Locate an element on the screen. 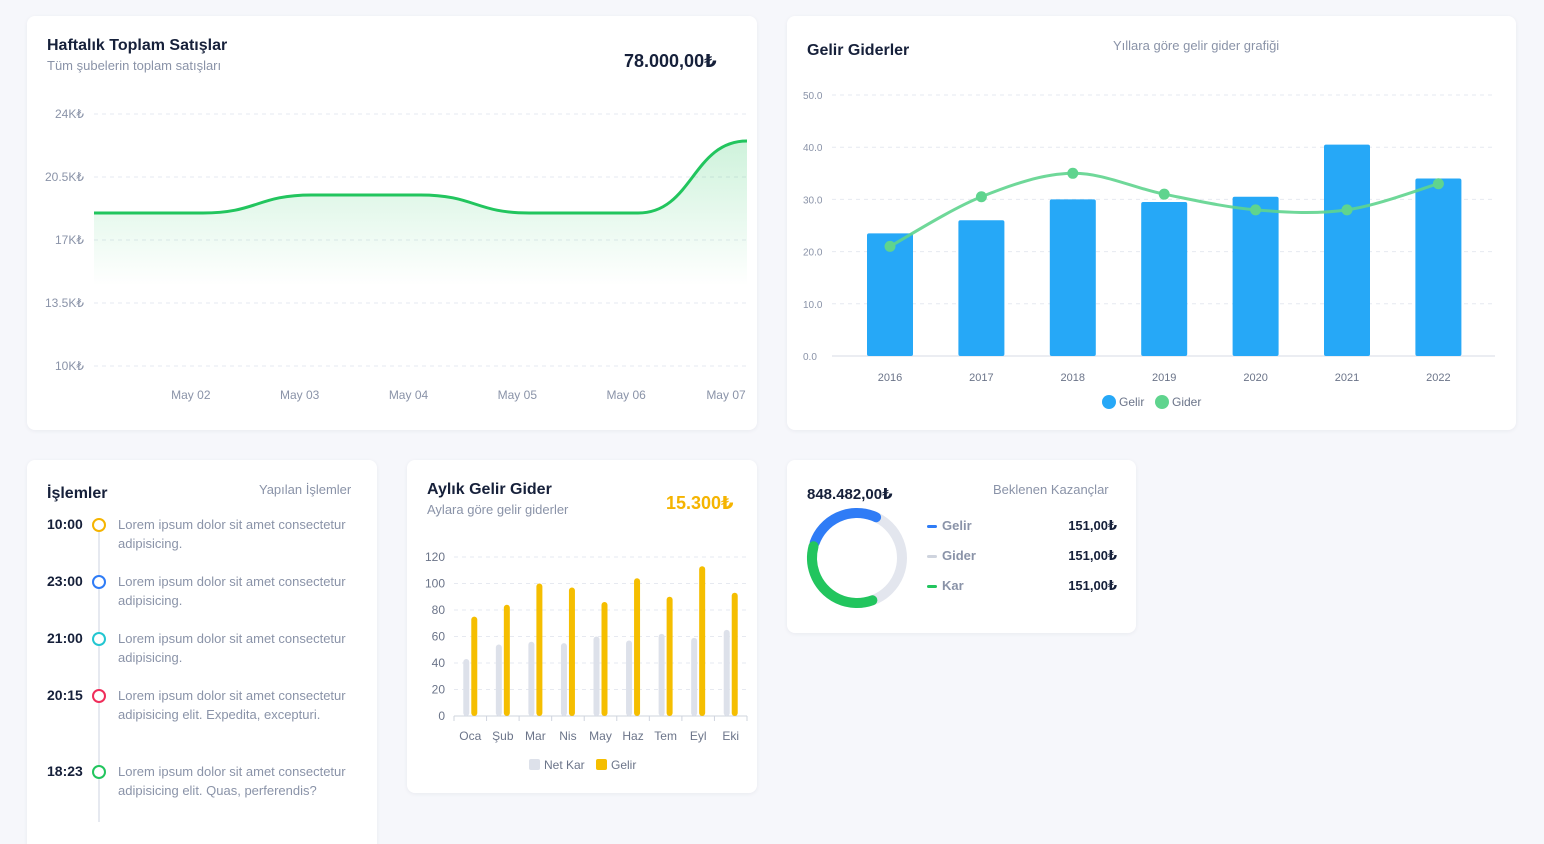 This screenshot has width=1544, height=844. monthly-x-tick: Eki is located at coordinates (730, 736).